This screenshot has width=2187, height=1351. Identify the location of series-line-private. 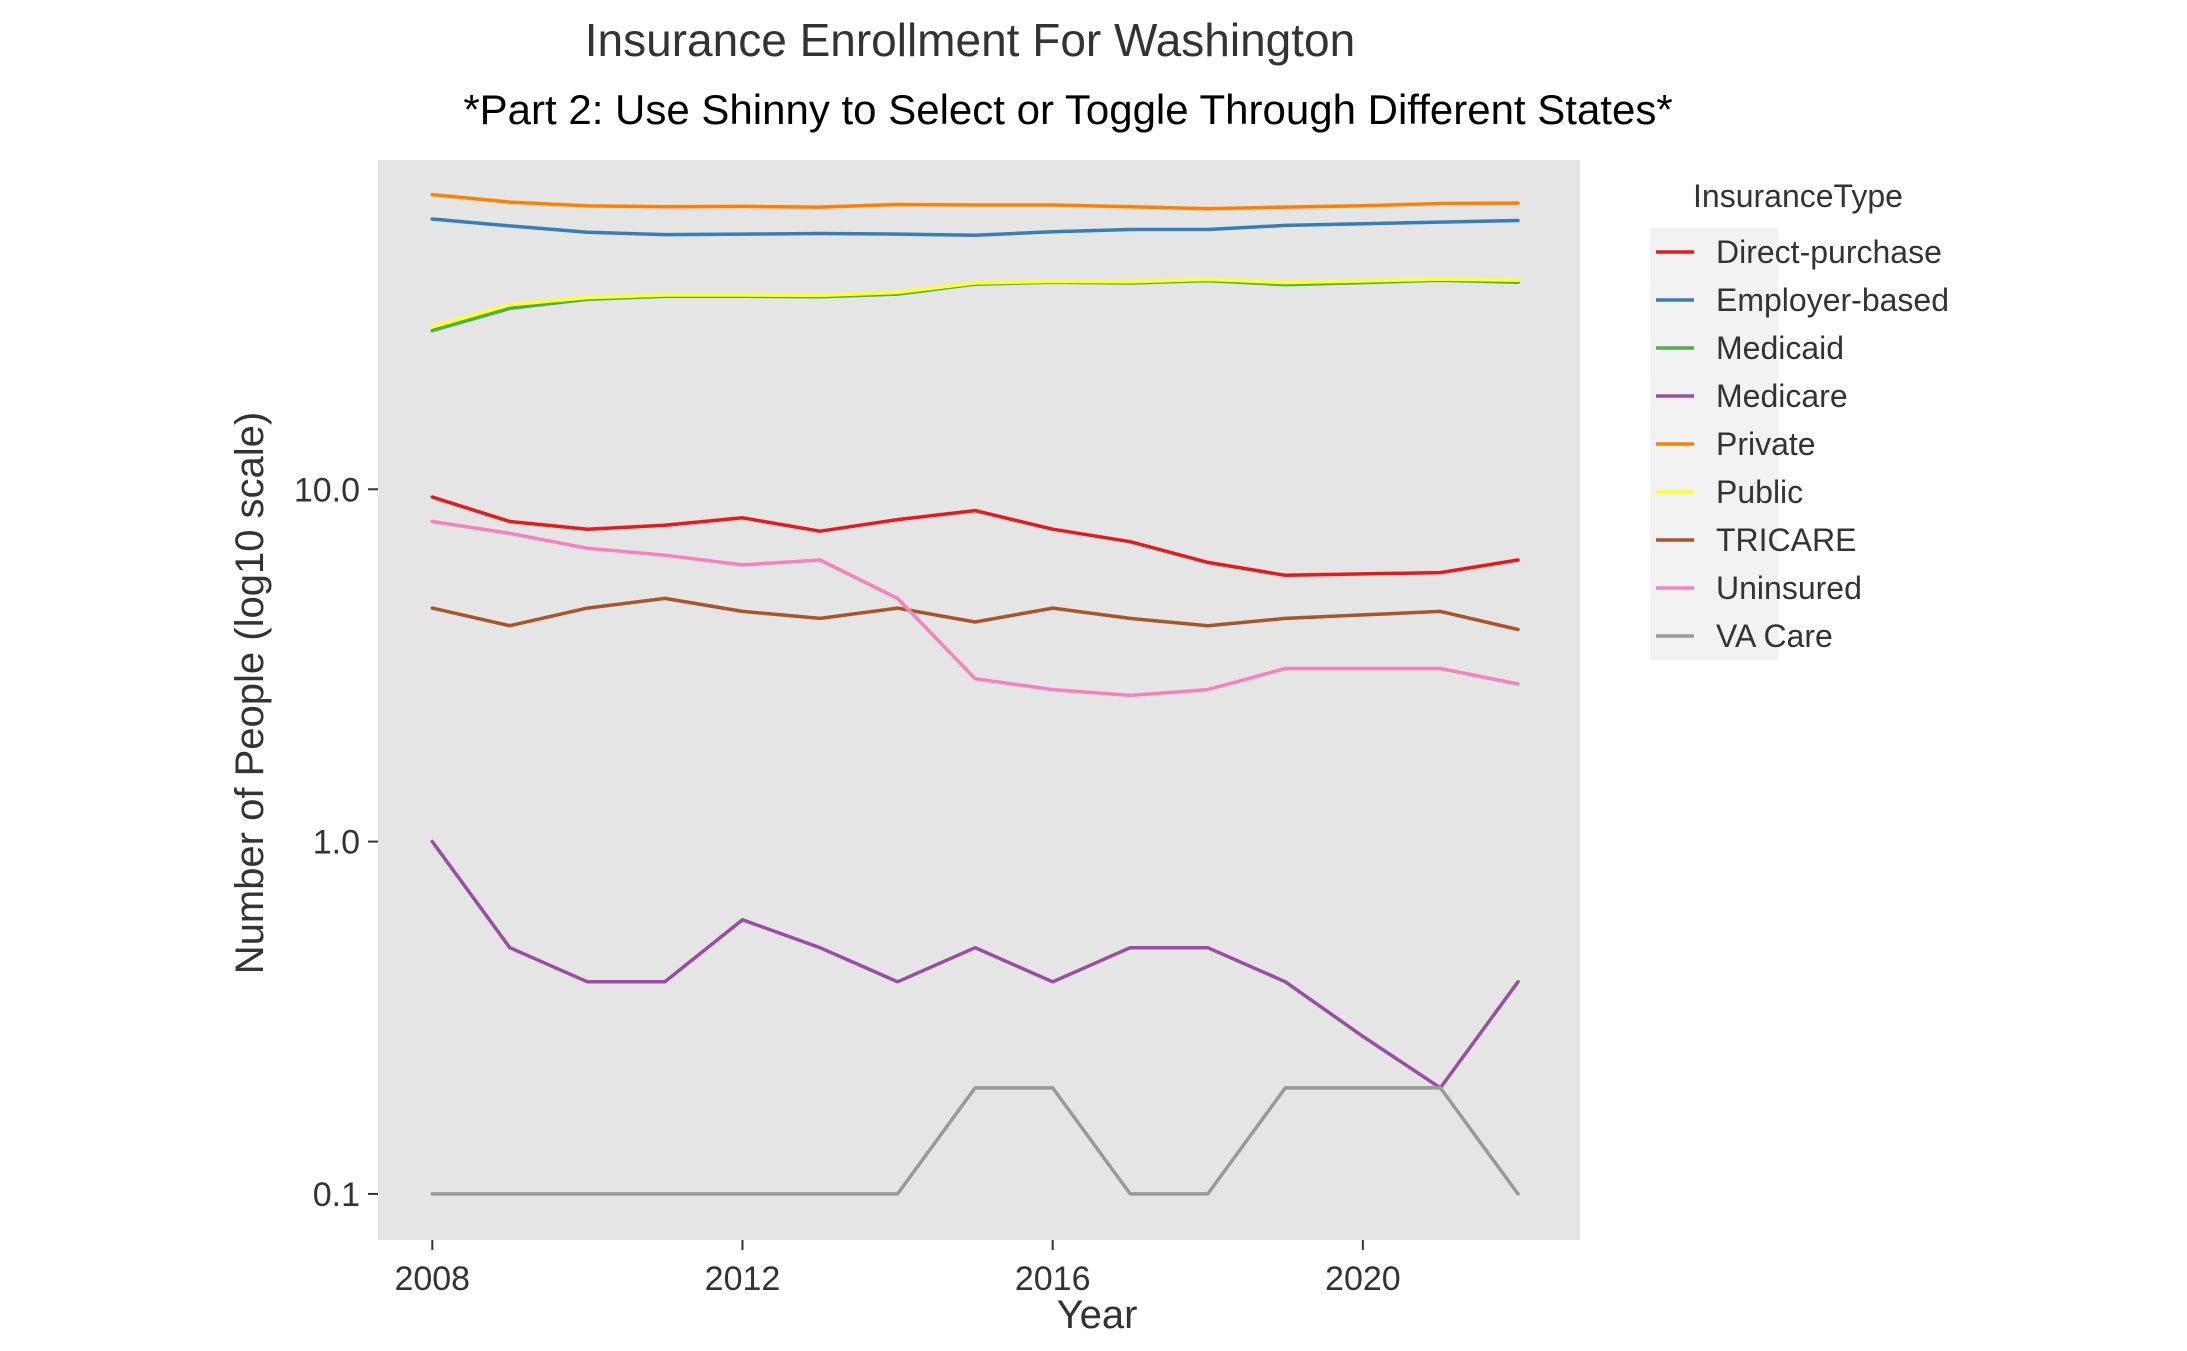
(975, 201).